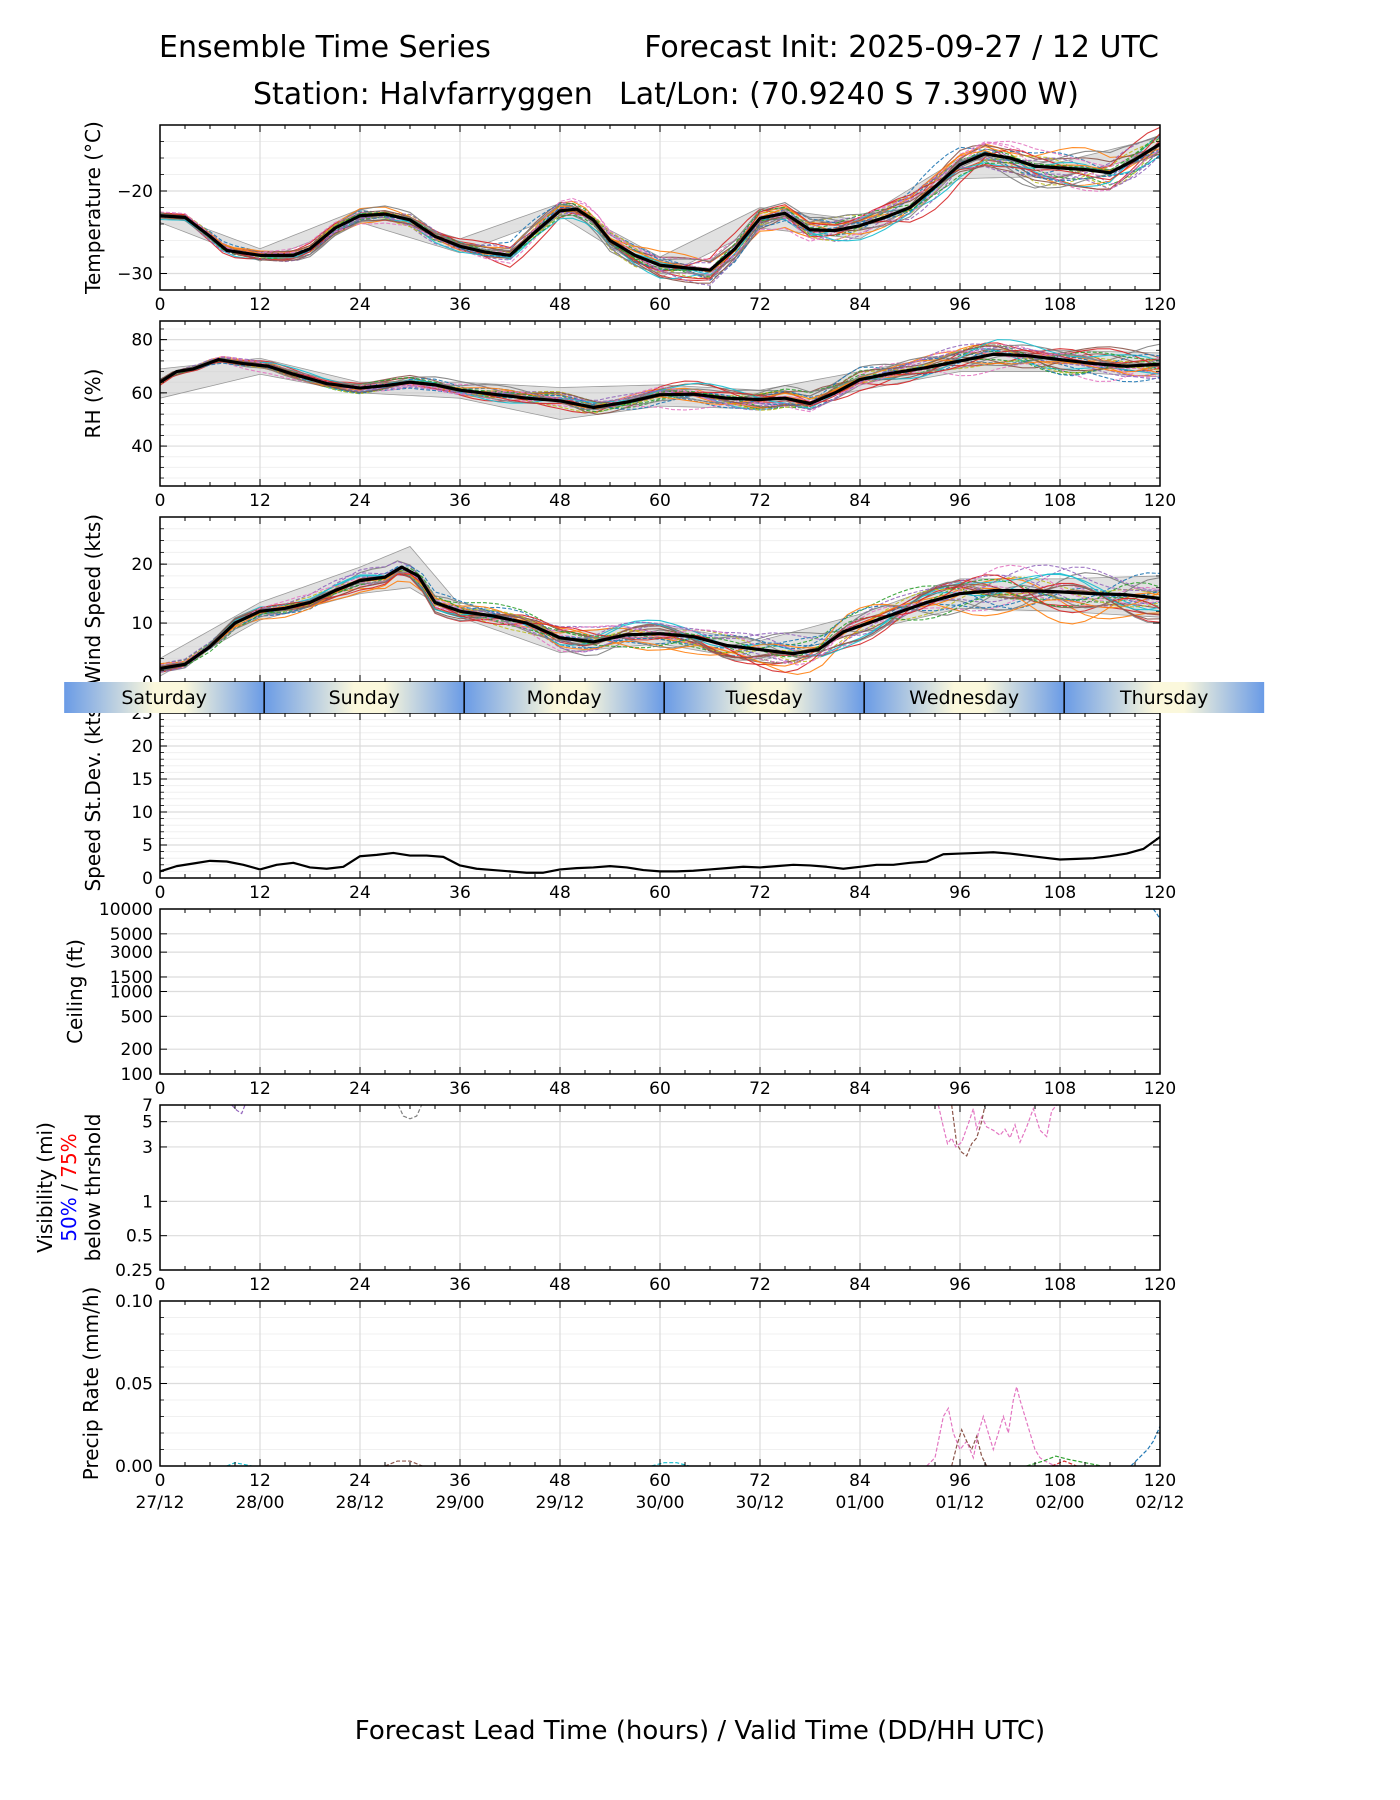  What do you see at coordinates (137, 1017) in the screenshot?
I see `y-tick-label: 500` at bounding box center [137, 1017].